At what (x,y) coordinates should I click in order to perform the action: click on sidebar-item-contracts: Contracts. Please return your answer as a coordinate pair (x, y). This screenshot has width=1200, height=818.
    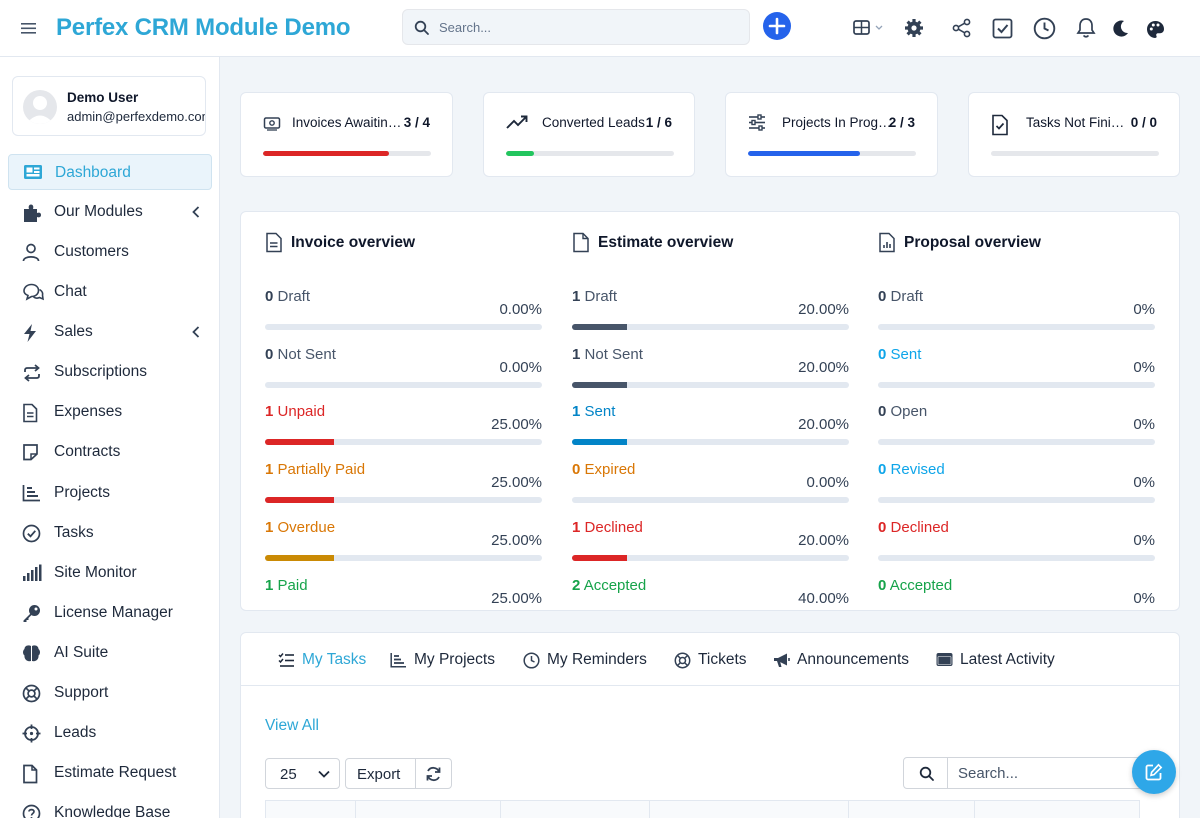
    Looking at the image, I should click on (110, 452).